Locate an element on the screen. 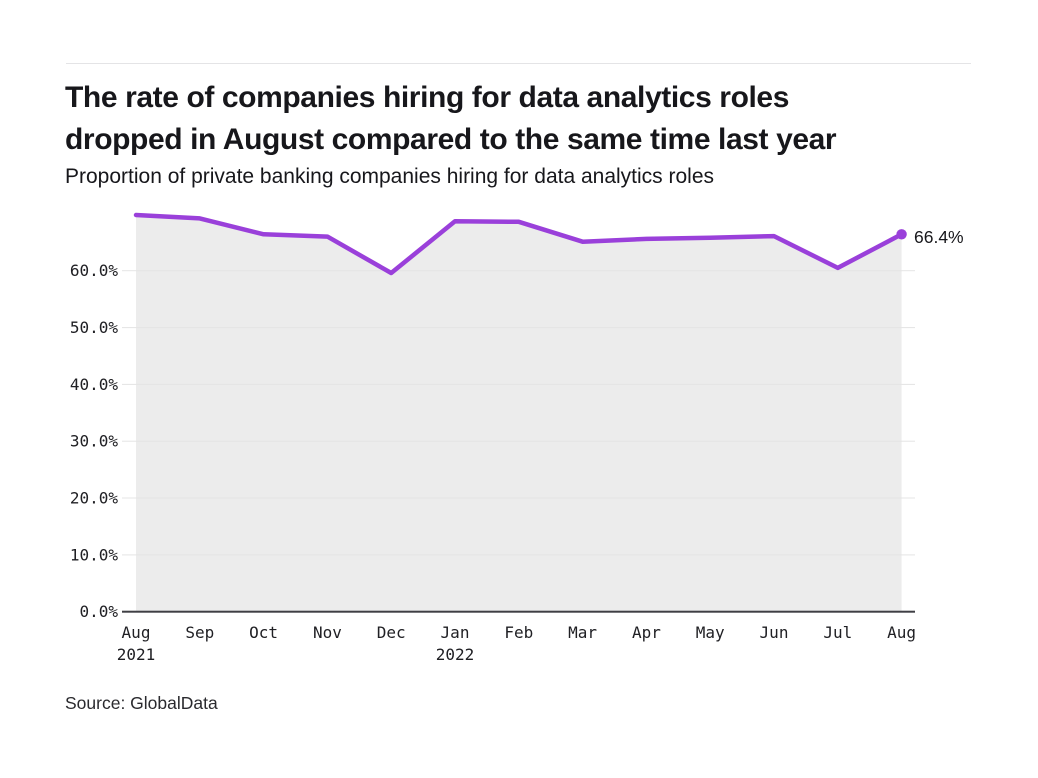 This screenshot has height=778, width=1038. x-tick-label: Sep is located at coordinates (199, 632).